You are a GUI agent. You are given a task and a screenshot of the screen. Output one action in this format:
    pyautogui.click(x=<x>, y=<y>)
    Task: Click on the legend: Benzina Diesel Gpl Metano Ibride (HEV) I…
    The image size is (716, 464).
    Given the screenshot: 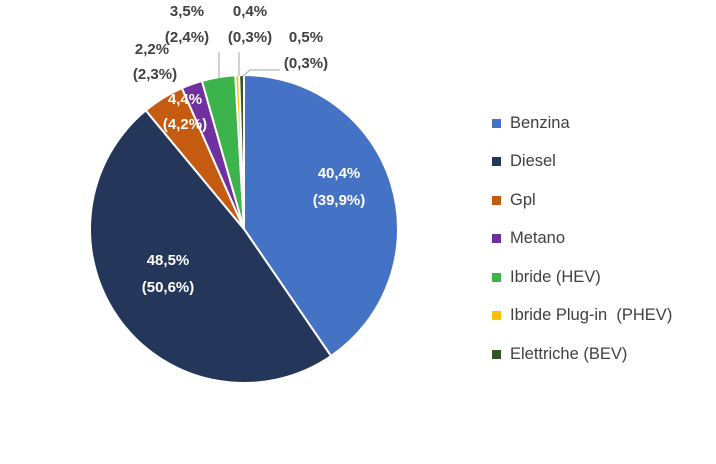 What is the action you would take?
    pyautogui.click(x=582, y=239)
    